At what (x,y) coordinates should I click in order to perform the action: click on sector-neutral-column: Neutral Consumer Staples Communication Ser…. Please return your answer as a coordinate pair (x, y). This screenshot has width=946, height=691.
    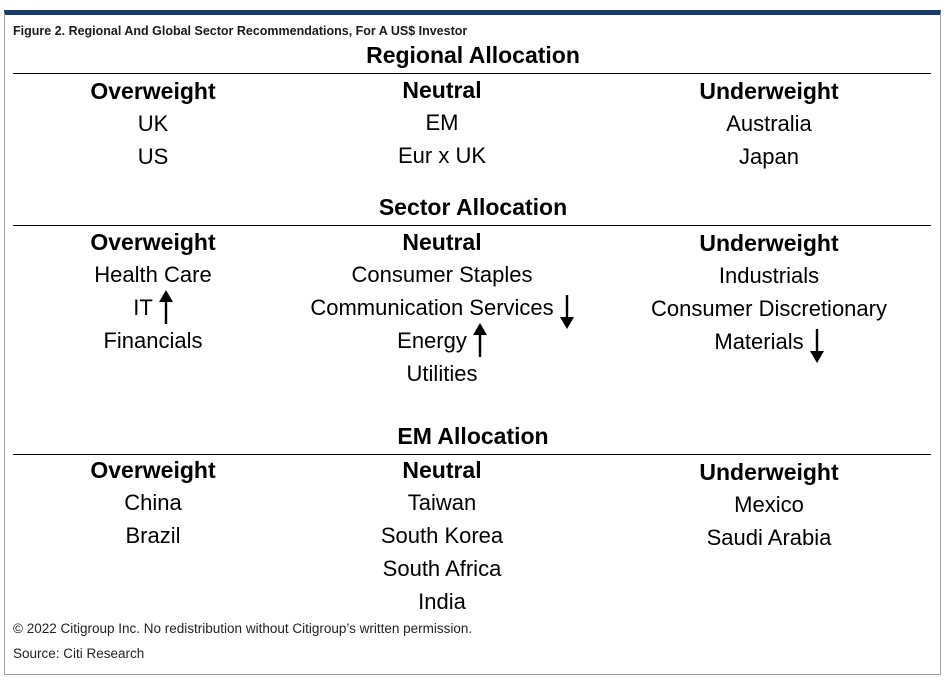
    Looking at the image, I should click on (442, 308).